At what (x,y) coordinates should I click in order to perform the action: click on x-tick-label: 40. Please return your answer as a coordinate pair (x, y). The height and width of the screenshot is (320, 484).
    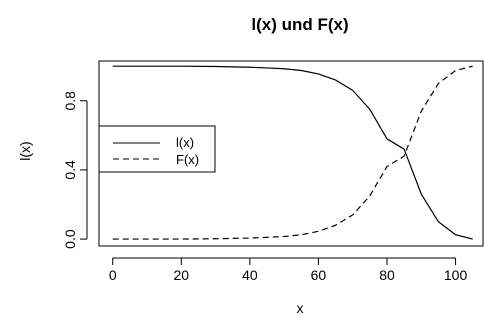
    Looking at the image, I should click on (250, 275).